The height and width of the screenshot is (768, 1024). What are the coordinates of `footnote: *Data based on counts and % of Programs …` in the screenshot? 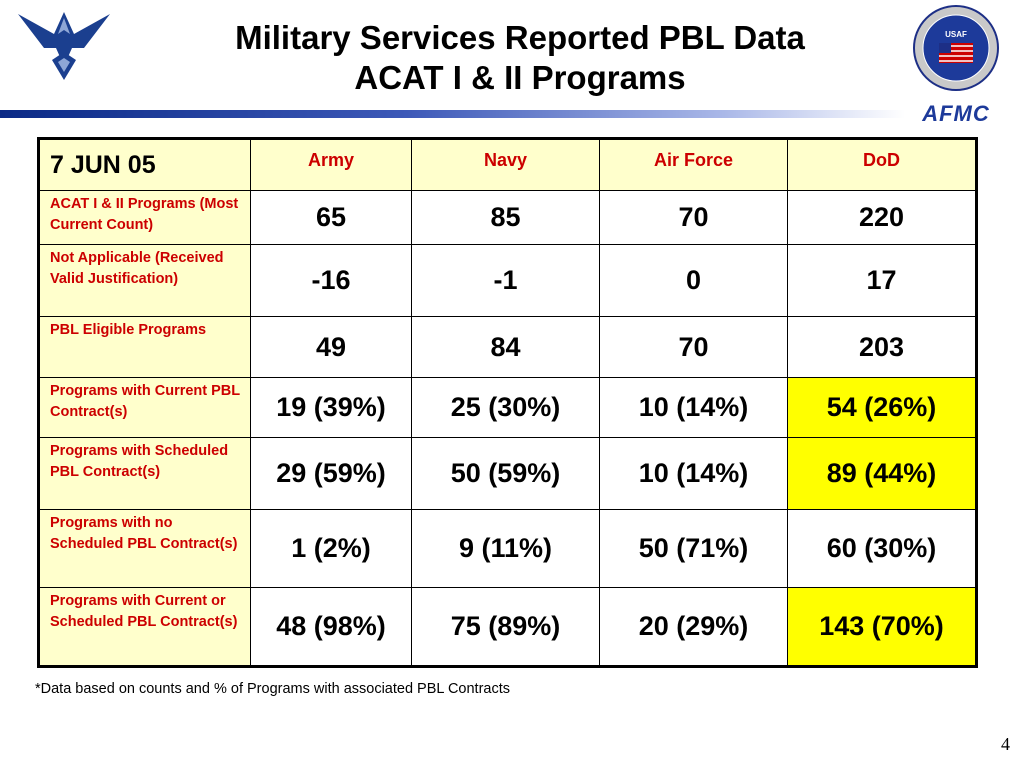 It's located at (272, 689).